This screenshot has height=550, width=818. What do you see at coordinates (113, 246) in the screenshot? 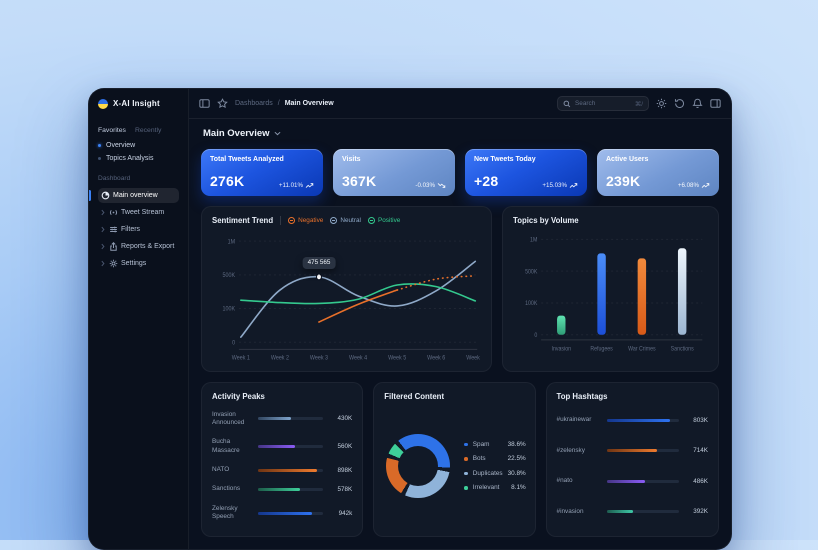
I see `export-icon` at bounding box center [113, 246].